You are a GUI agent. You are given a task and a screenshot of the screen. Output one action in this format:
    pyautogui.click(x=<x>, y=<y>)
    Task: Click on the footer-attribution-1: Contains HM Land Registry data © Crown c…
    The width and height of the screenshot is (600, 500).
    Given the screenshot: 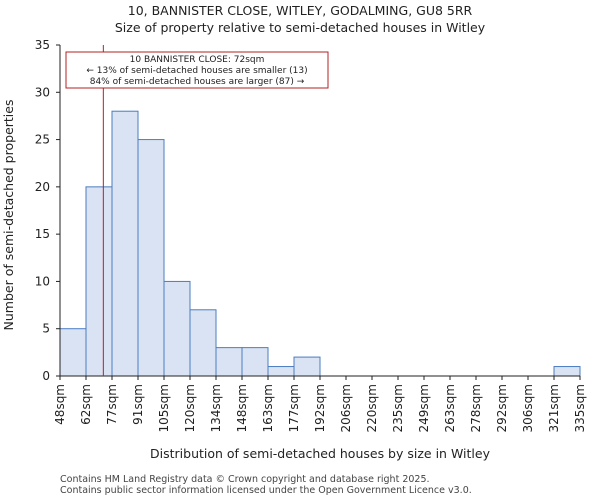 What is the action you would take?
    pyautogui.click(x=245, y=479)
    